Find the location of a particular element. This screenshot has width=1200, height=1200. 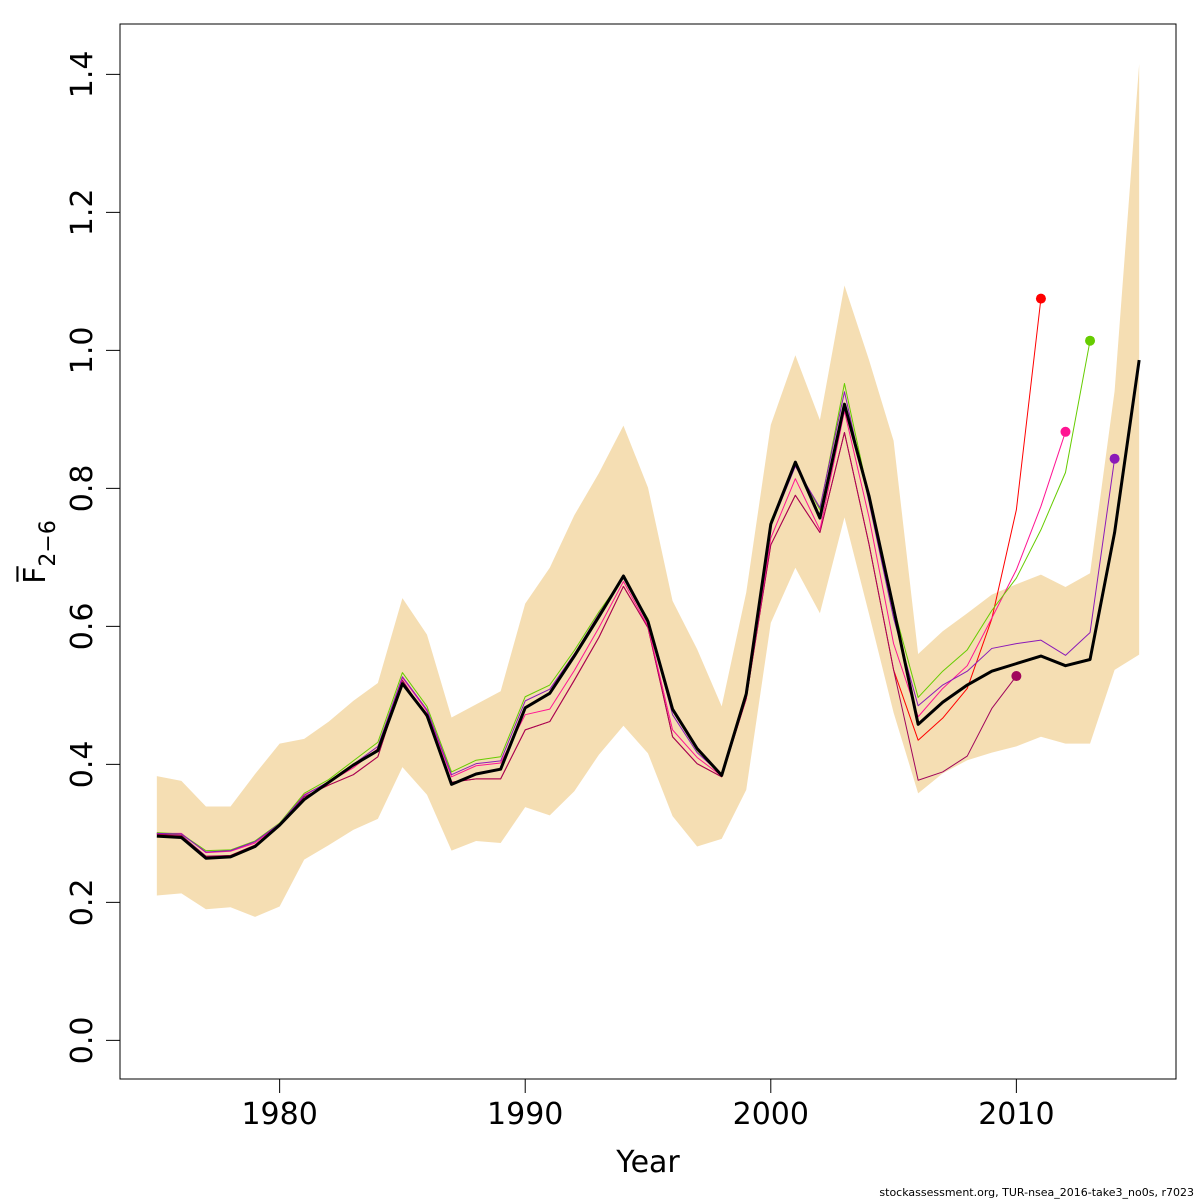

y-axis-title-subscript: 2−6 is located at coordinates (48, 543).